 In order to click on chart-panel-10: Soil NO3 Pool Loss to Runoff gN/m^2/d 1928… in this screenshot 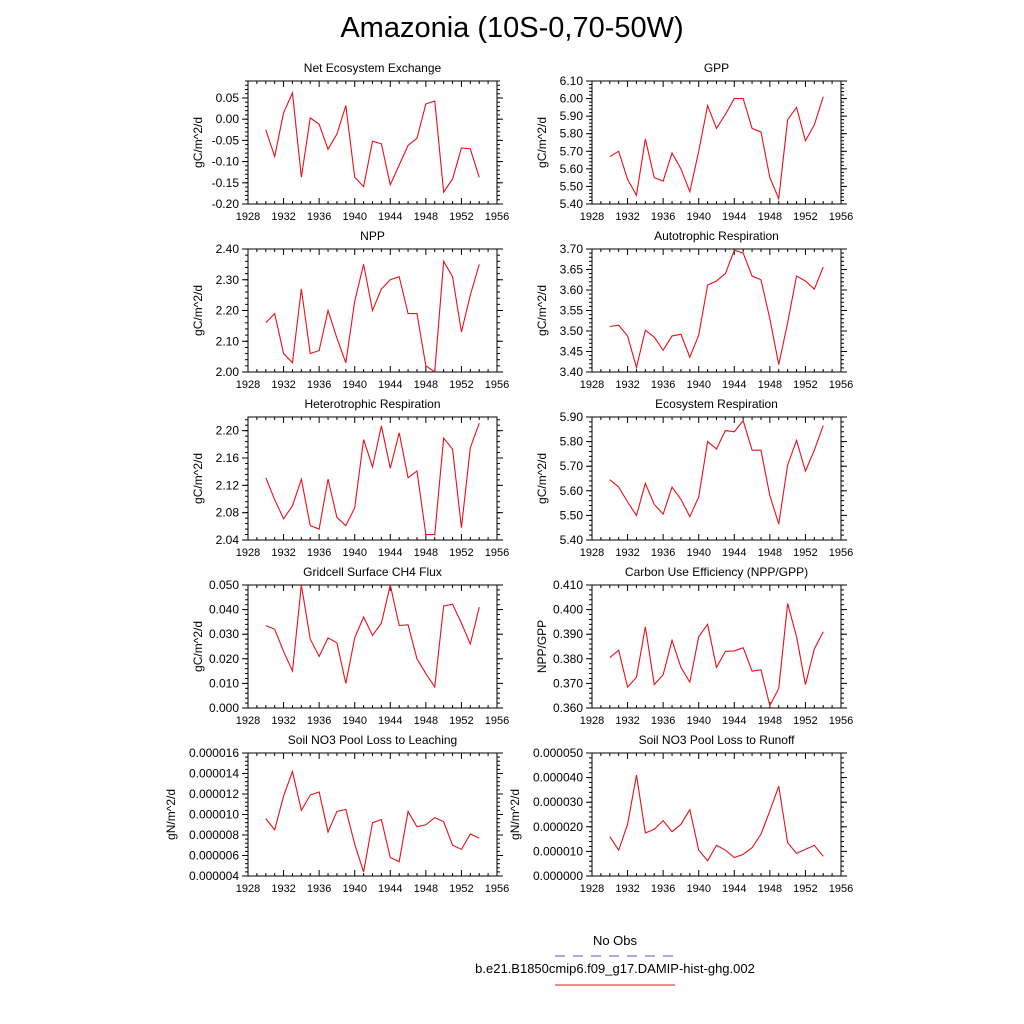, I will do `click(680, 814)`.